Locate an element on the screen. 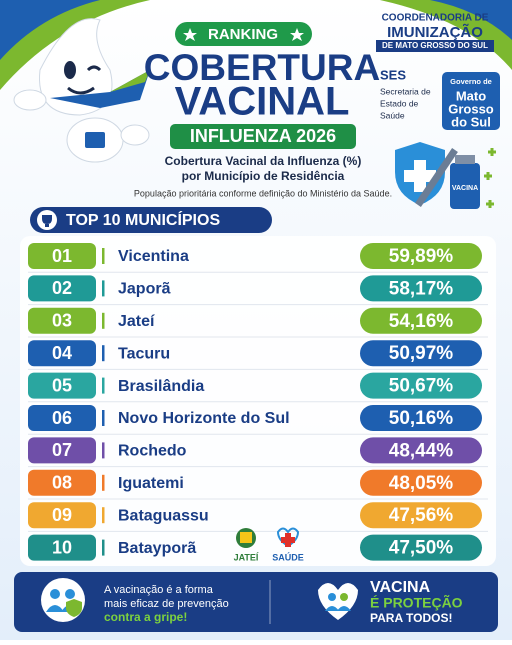  municipality: Batayporã is located at coordinates (157, 548).